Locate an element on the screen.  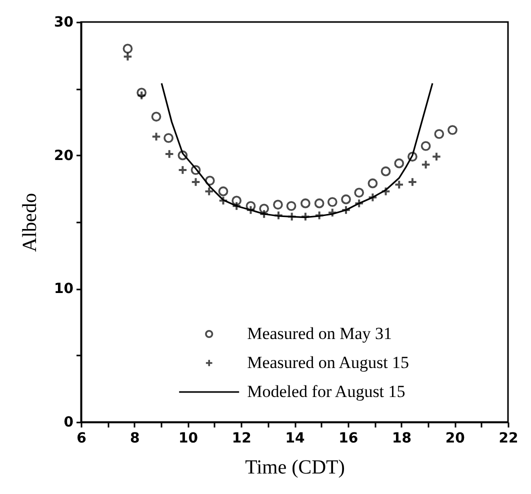
legend-label: Measured on August 15 is located at coordinates (328, 362).